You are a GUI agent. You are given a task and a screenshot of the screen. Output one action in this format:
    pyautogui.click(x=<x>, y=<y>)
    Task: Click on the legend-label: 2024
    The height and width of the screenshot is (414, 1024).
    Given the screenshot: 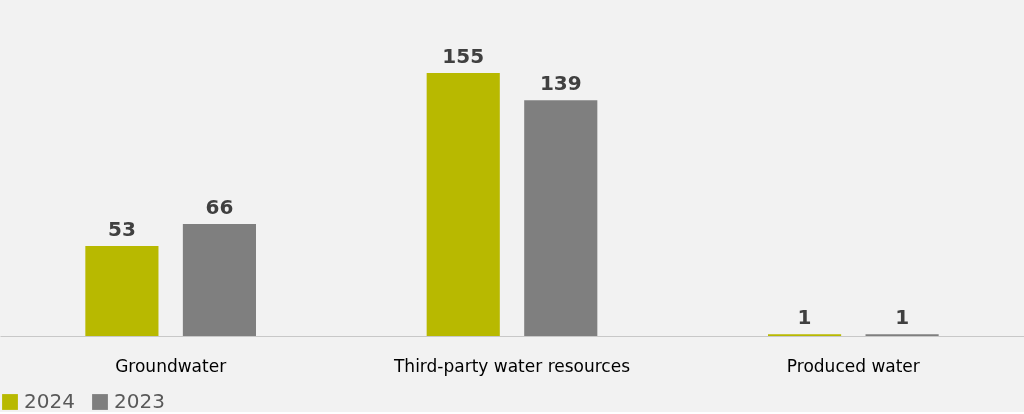 What is the action you would take?
    pyautogui.click(x=49, y=401)
    